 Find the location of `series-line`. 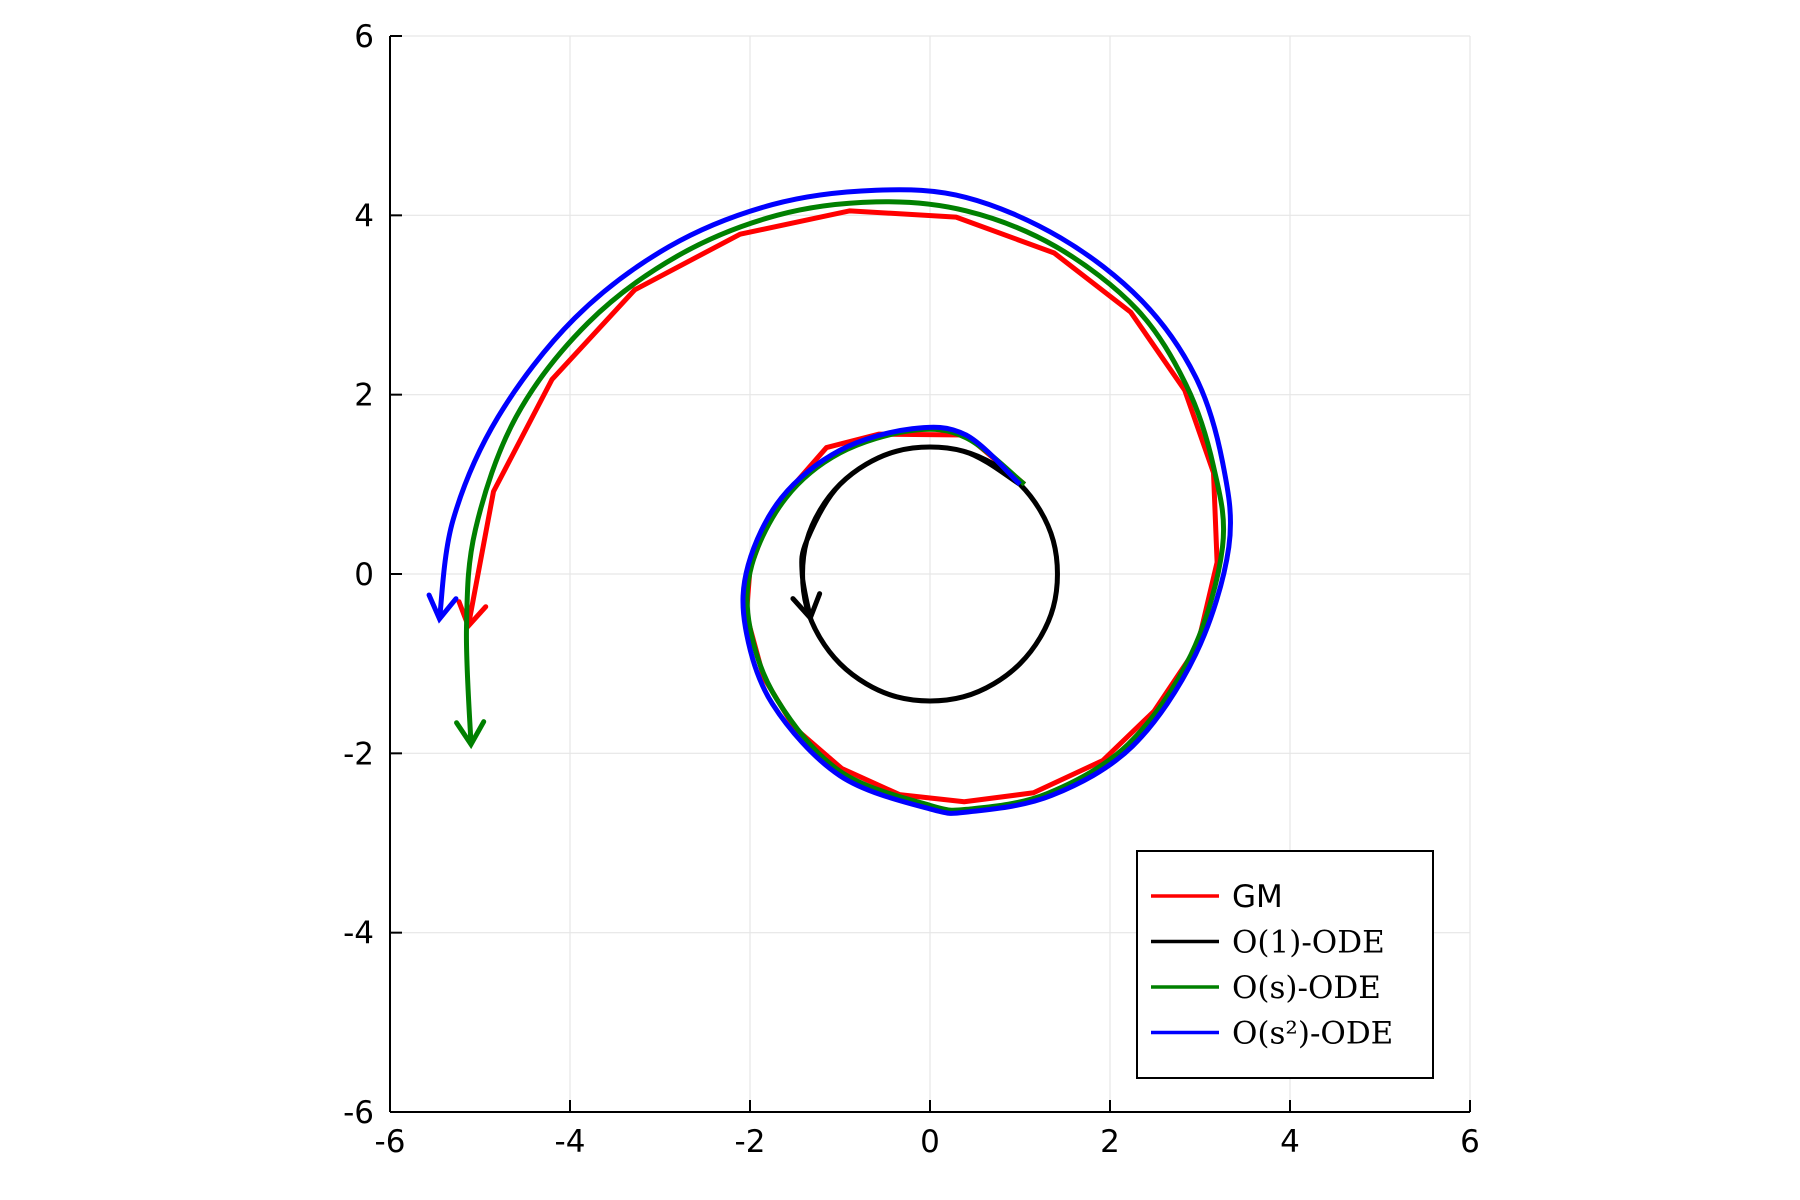

series-line is located at coordinates (929, 574).